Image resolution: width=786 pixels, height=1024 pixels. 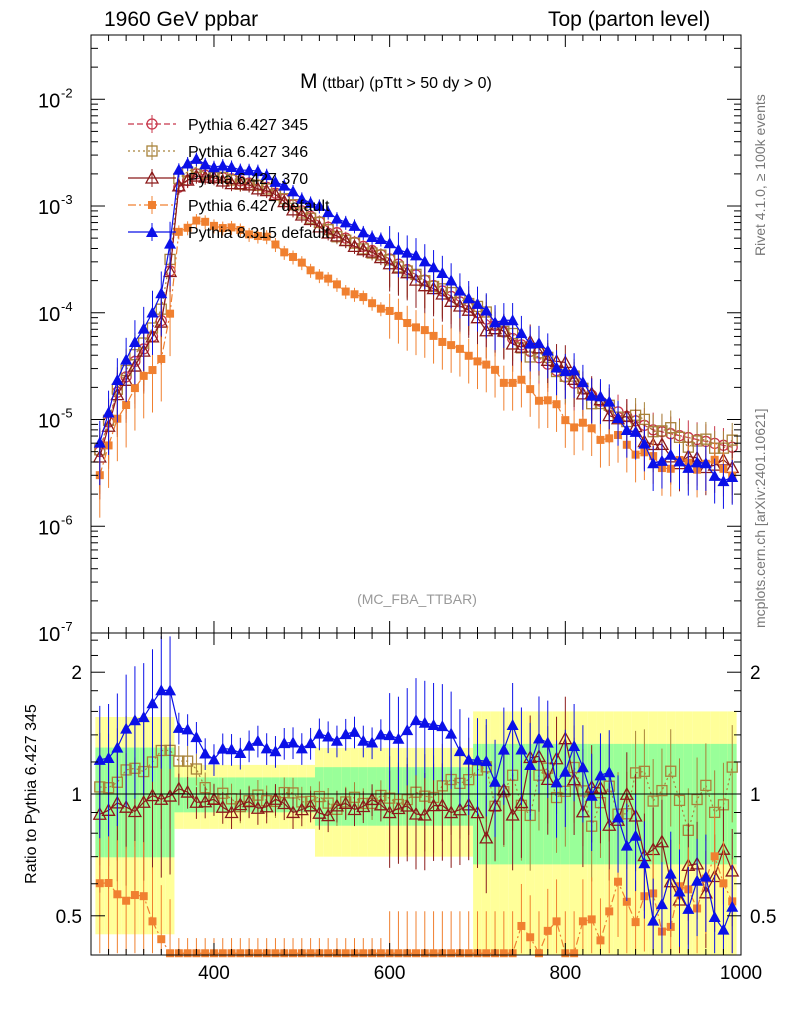 What do you see at coordinates (259, 206) in the screenshot?
I see `legend-label-pdef: Pythia 6.427 default` at bounding box center [259, 206].